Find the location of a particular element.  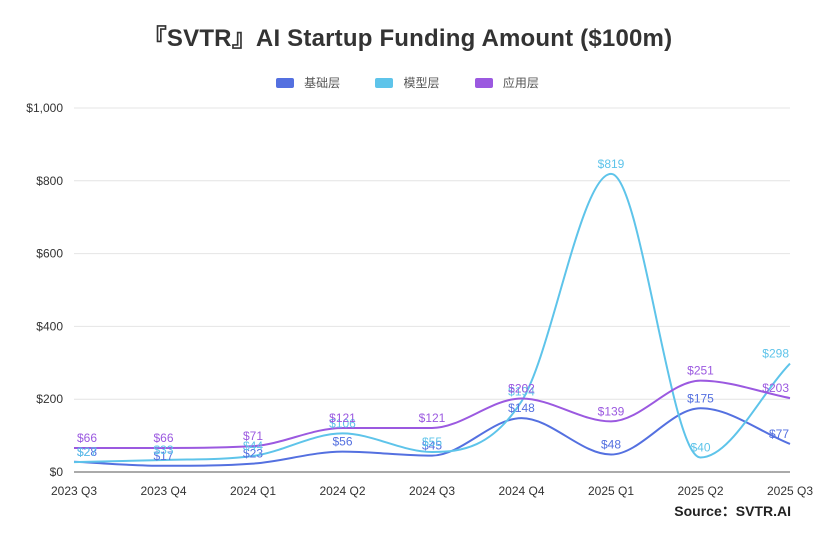

data-label-app: $203 is located at coordinates (775, 388).